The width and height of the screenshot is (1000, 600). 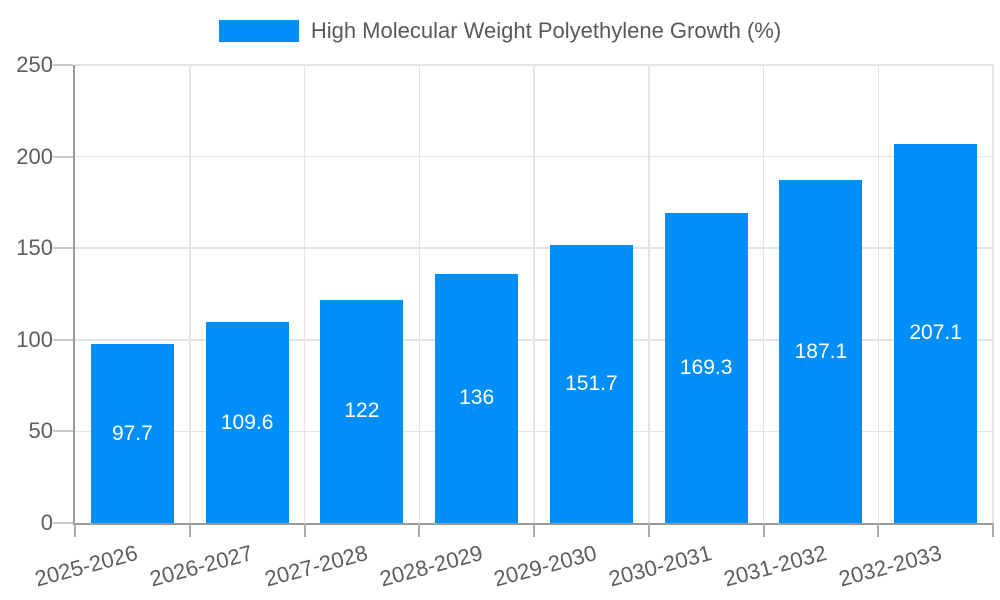 What do you see at coordinates (258, 31) in the screenshot?
I see `legend-swatch` at bounding box center [258, 31].